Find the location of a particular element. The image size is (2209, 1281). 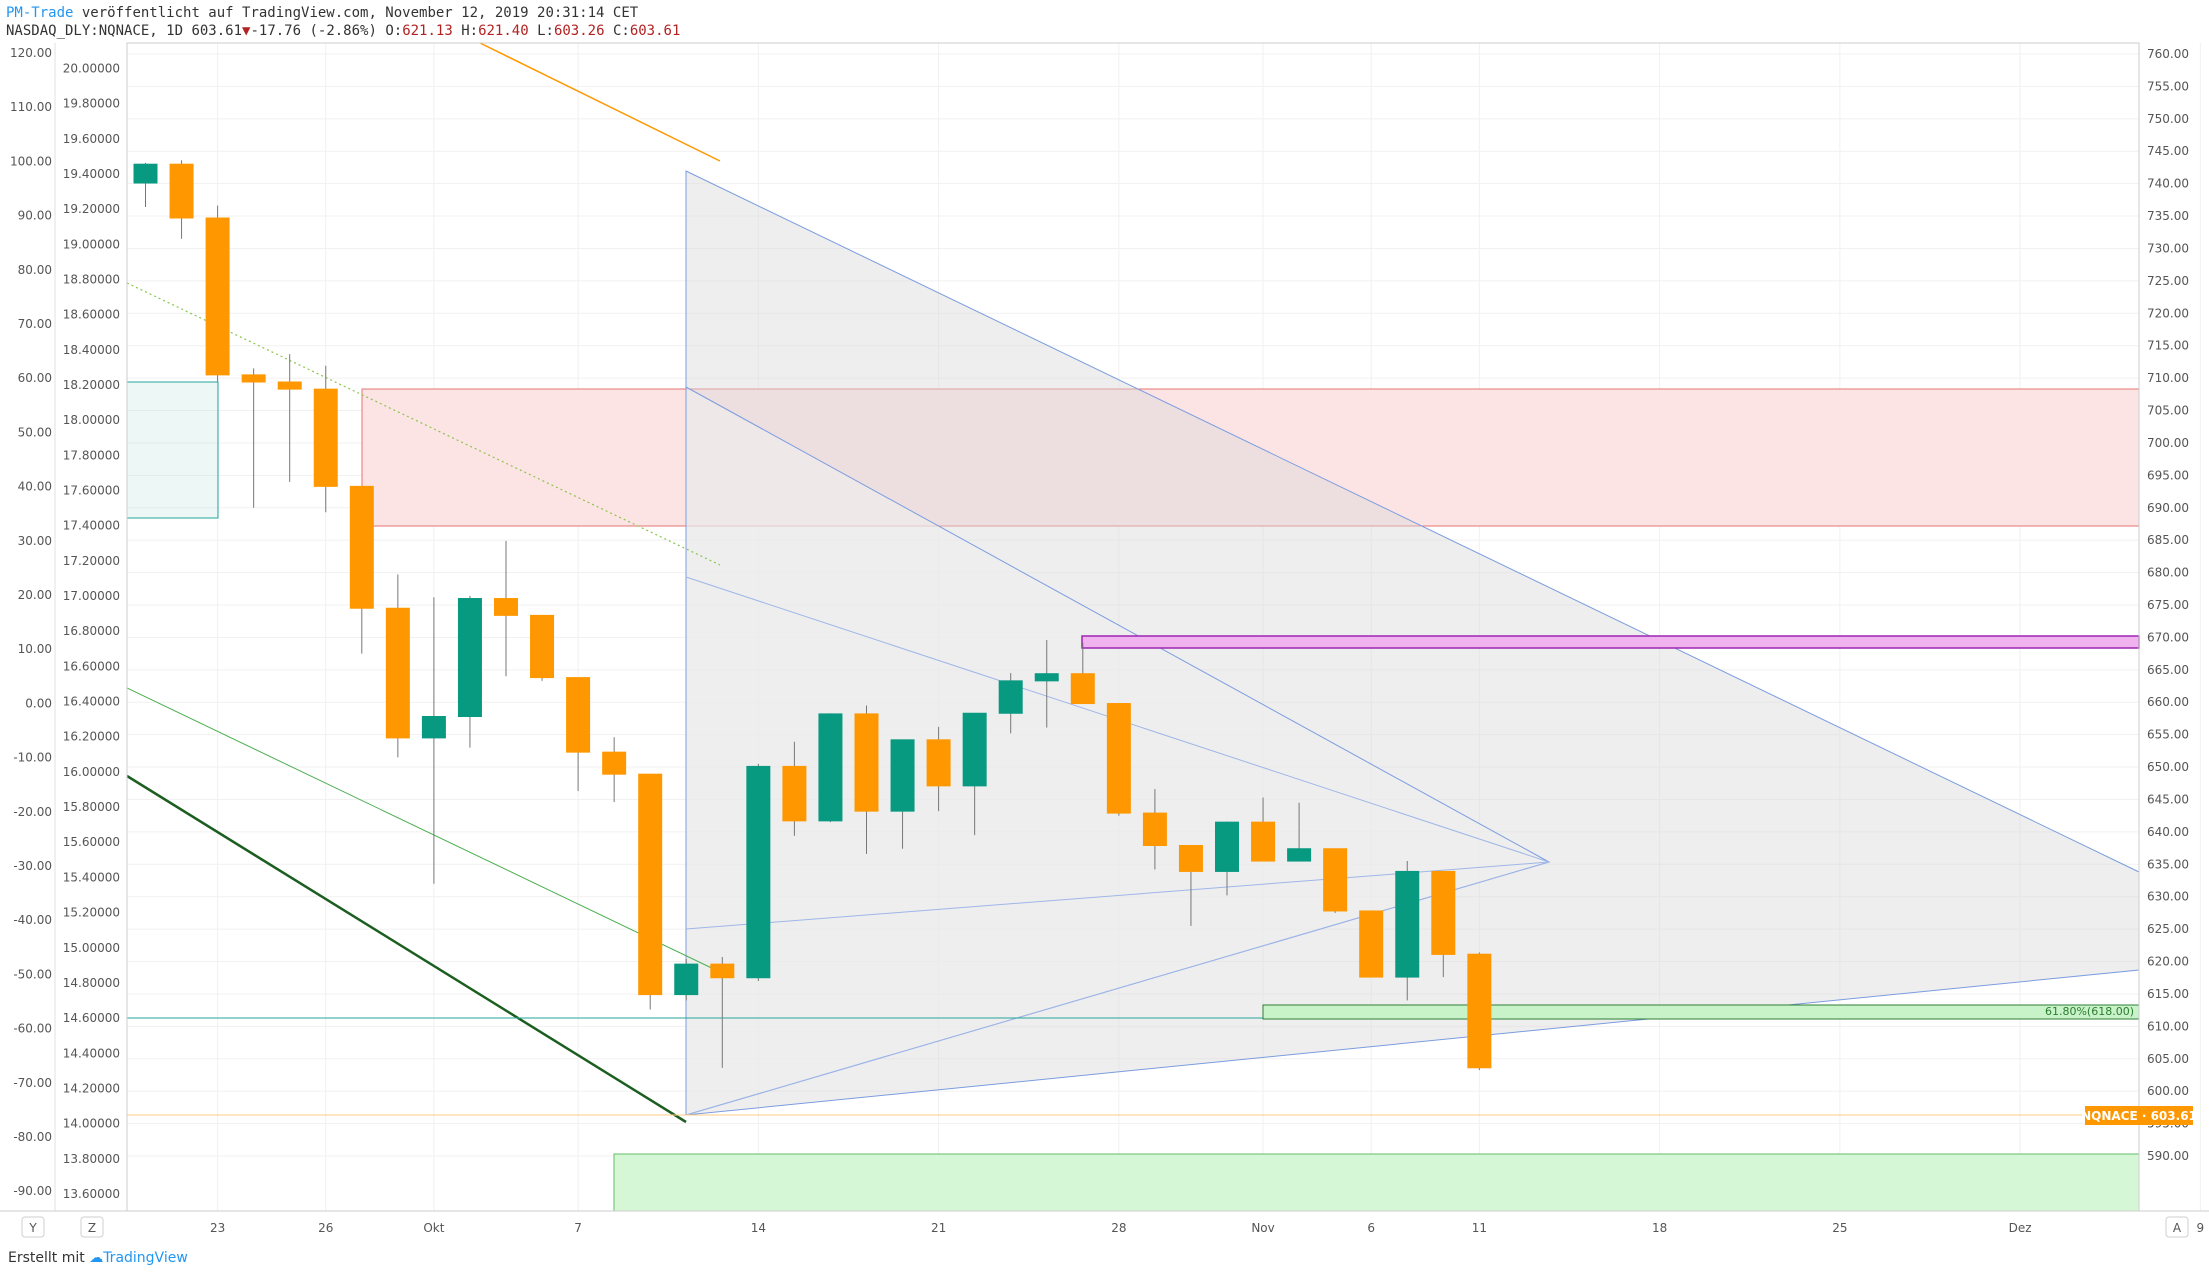

y-left-inner-tick: 14.20000 is located at coordinates (91, 1088).